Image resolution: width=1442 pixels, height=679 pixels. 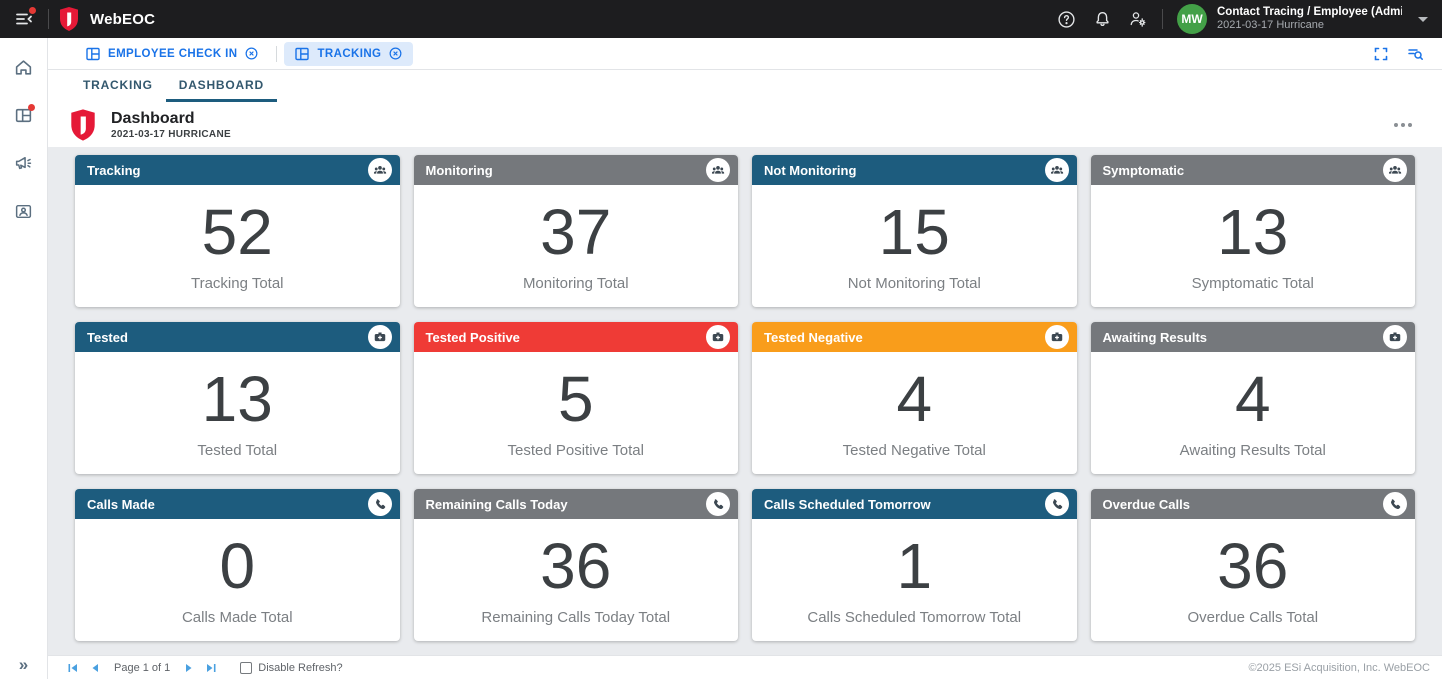 I want to click on view-tab-dashboard: DASHBOARD, so click(x=221, y=86).